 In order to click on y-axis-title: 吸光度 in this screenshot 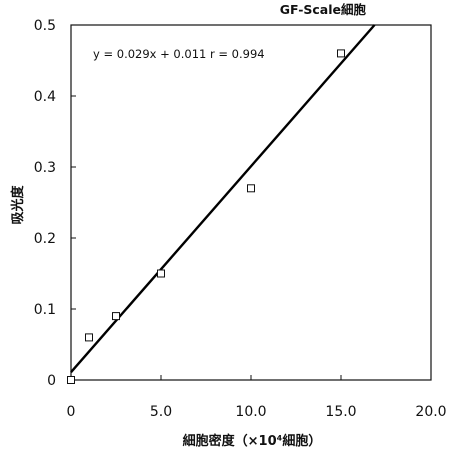, I will do `click(18, 205)`.